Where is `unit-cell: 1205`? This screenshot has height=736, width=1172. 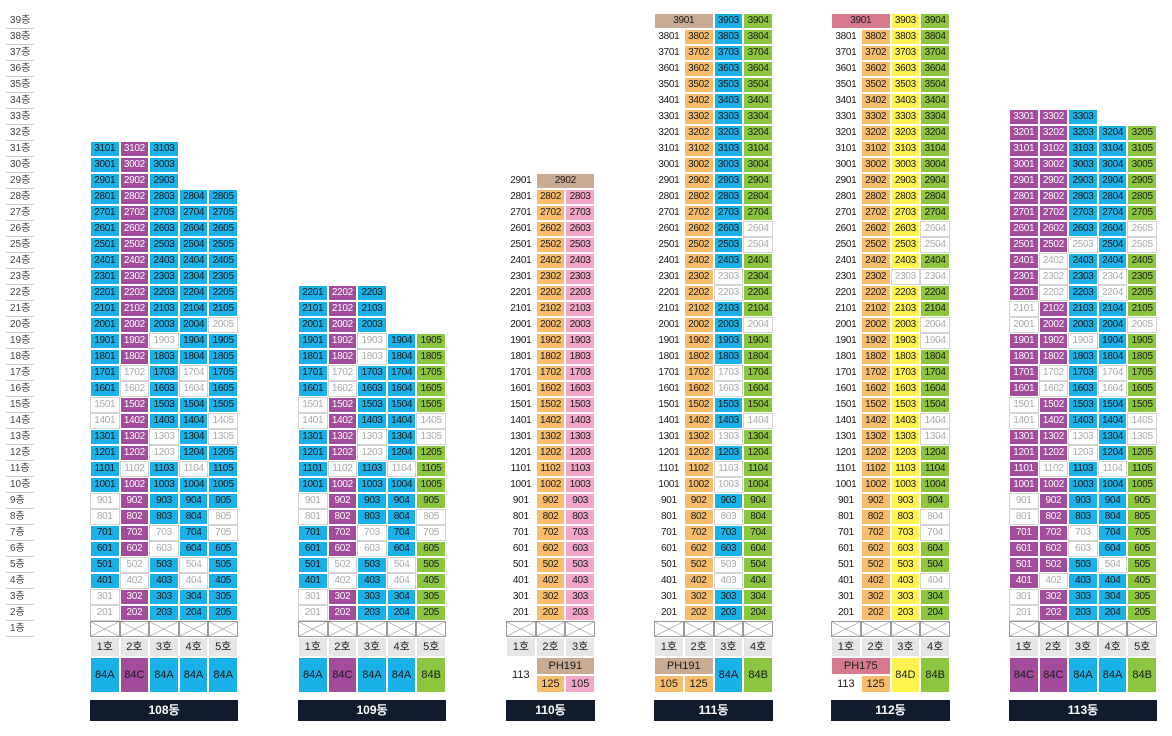
unit-cell: 1205 is located at coordinates (1142, 453).